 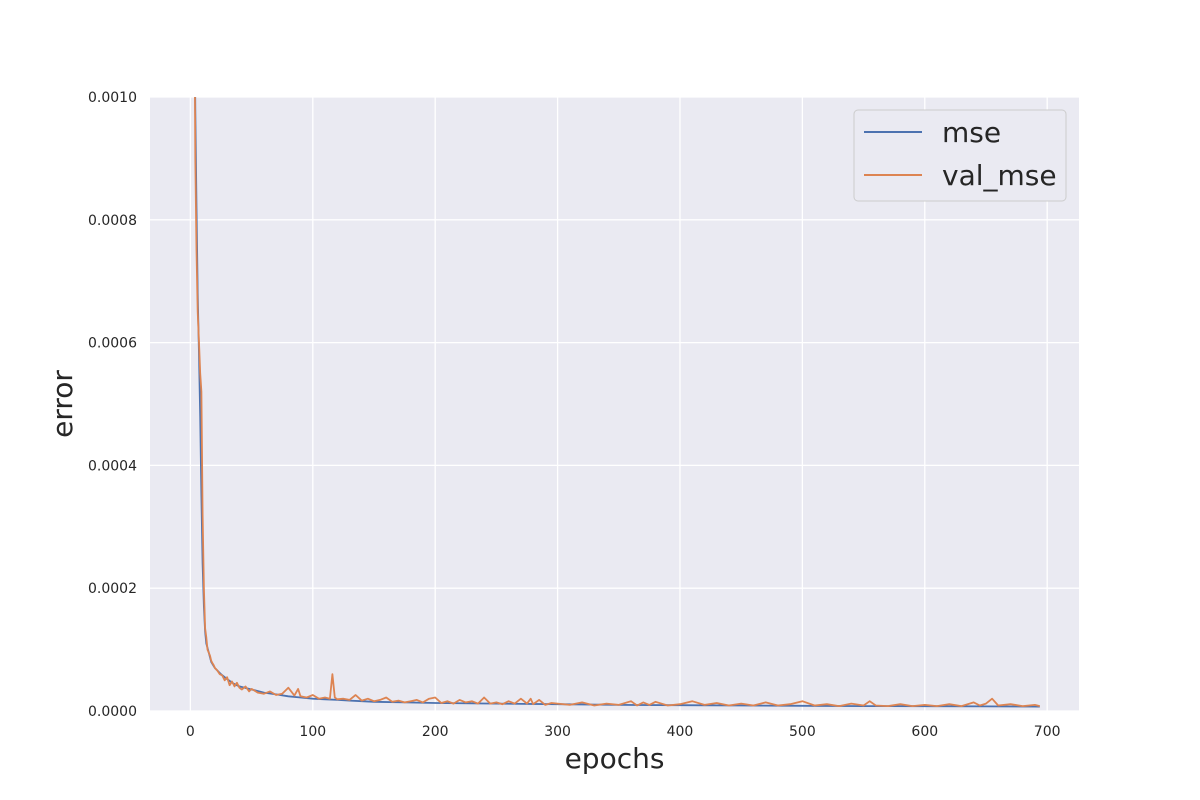 I want to click on y-tick-label: 0.0002, so click(x=112, y=589).